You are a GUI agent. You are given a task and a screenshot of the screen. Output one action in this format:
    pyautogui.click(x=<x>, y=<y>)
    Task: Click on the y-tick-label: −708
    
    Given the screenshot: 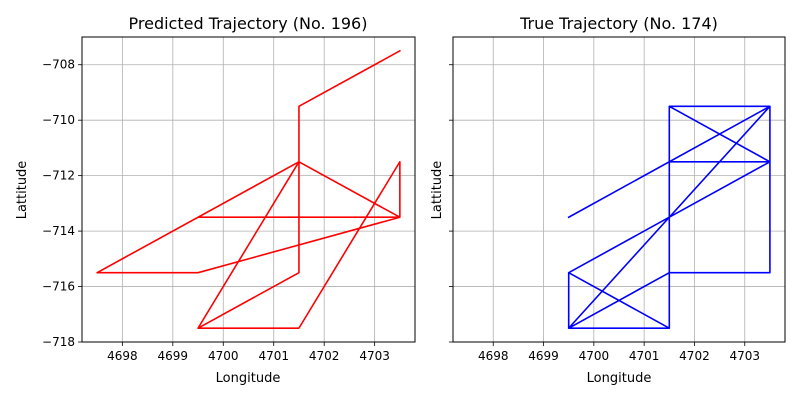 What is the action you would take?
    pyautogui.click(x=58, y=65)
    